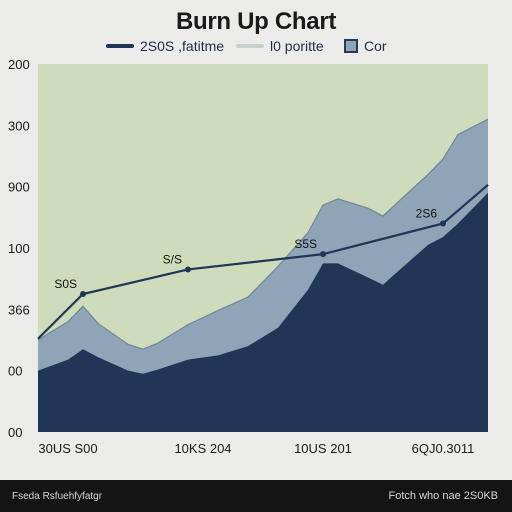 Image resolution: width=512 pixels, height=512 pixels. Describe the element at coordinates (443, 496) in the screenshot. I see `footer-right-text: Fotch who nae 2S0KB` at that location.